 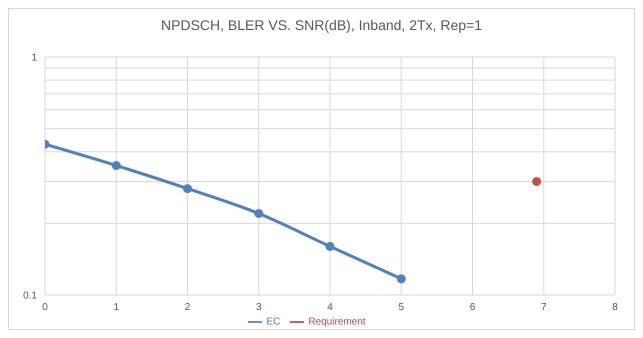 What do you see at coordinates (30, 296) in the screenshot?
I see `y-tick-label: 0.1` at bounding box center [30, 296].